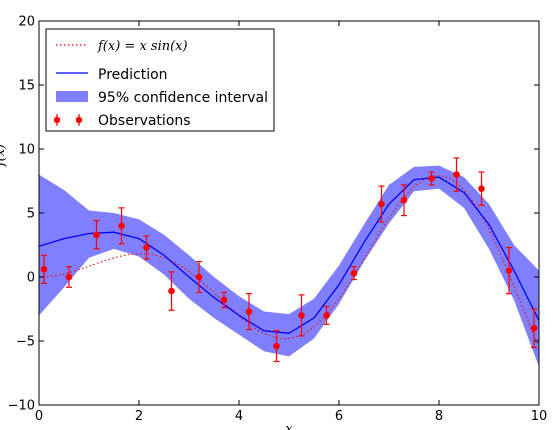 This screenshot has height=430, width=553. What do you see at coordinates (26, 150) in the screenshot?
I see `y-tick-label: 10` at bounding box center [26, 150].